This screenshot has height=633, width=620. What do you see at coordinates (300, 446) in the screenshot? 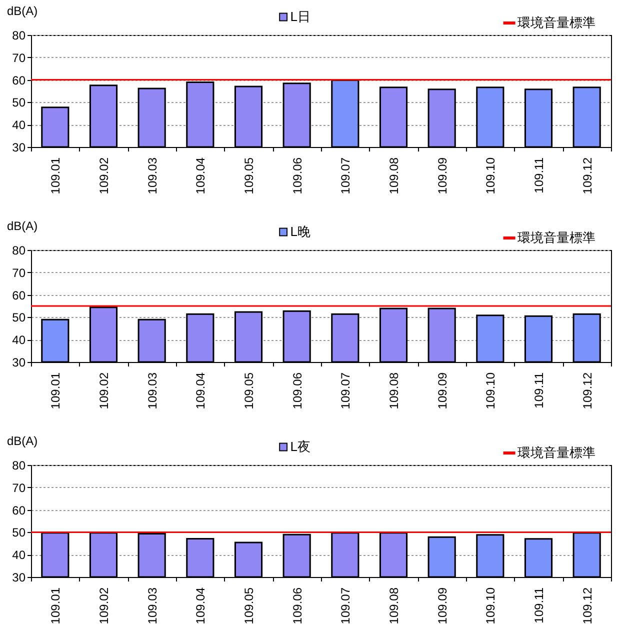
I see `legend-label: L夜` at bounding box center [300, 446].